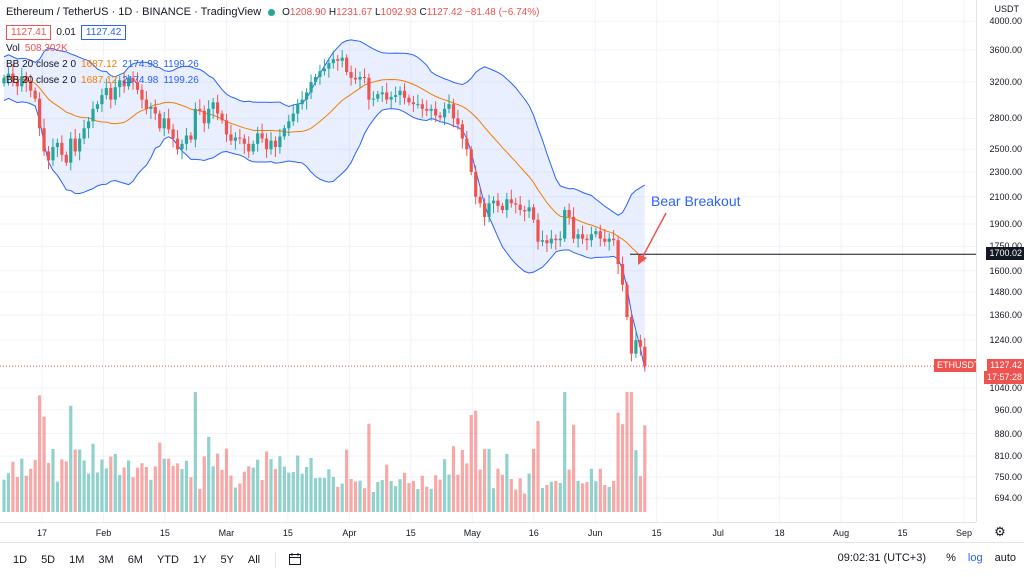 The height and width of the screenshot is (577, 1024). What do you see at coordinates (964, 533) in the screenshot?
I see `time-tick-label: Sep` at bounding box center [964, 533].